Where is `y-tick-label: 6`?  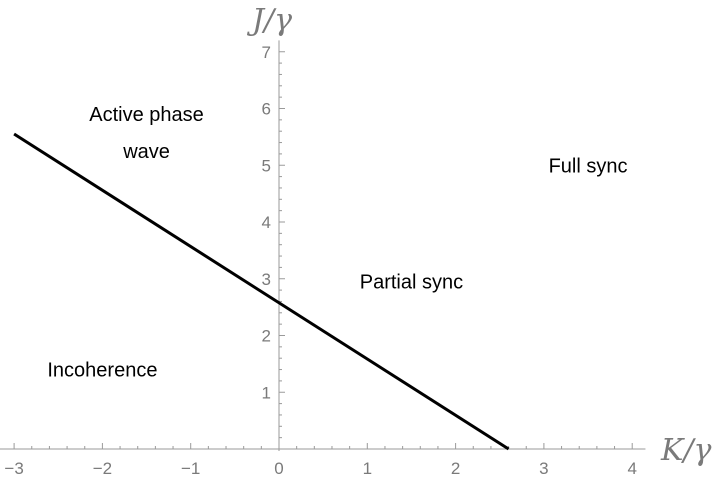 y-tick-label: 6 is located at coordinates (266, 109).